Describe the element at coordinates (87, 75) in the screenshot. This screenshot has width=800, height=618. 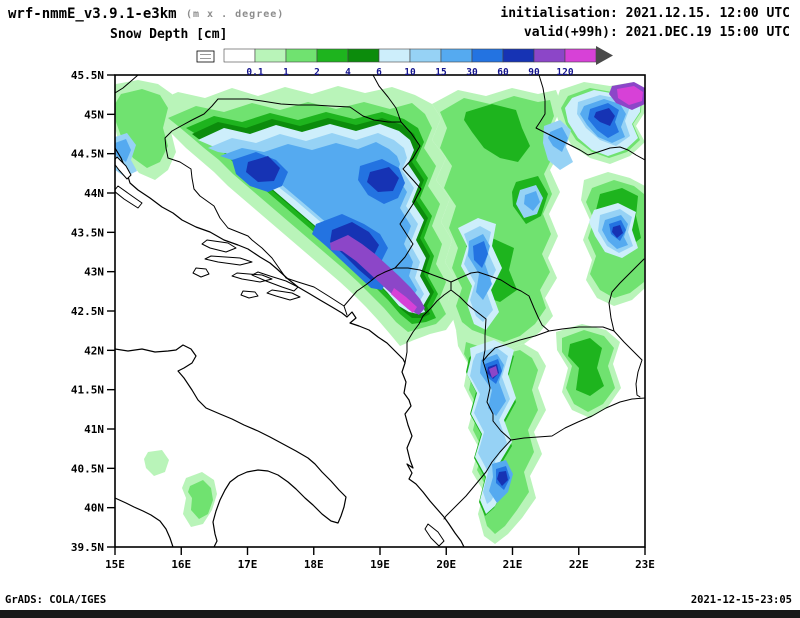
I see `lat-tick-label: 45.5N` at that location.